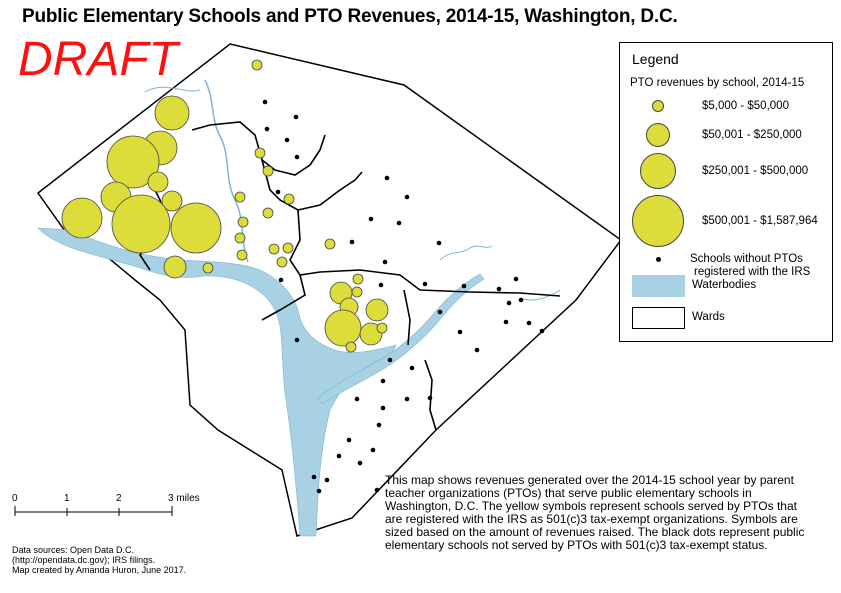 The width and height of the screenshot is (841, 593). Describe the element at coordinates (98, 59) in the screenshot. I see `draft-stamp: DRAFT` at that location.